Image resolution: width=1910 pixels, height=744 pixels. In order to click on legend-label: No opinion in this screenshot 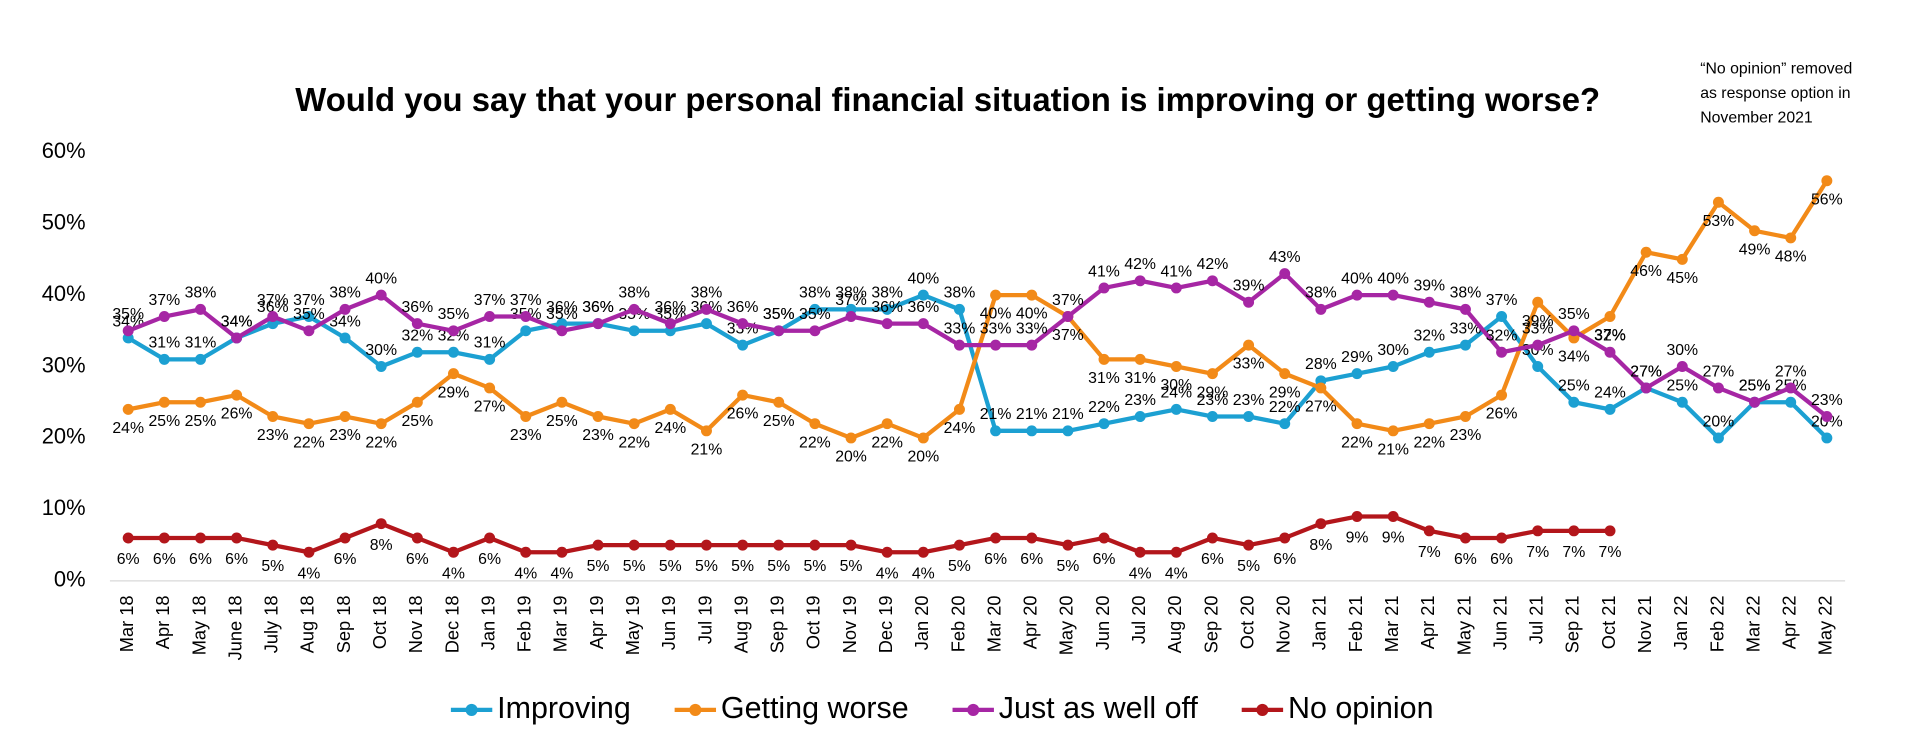, I will do `click(1361, 708)`.